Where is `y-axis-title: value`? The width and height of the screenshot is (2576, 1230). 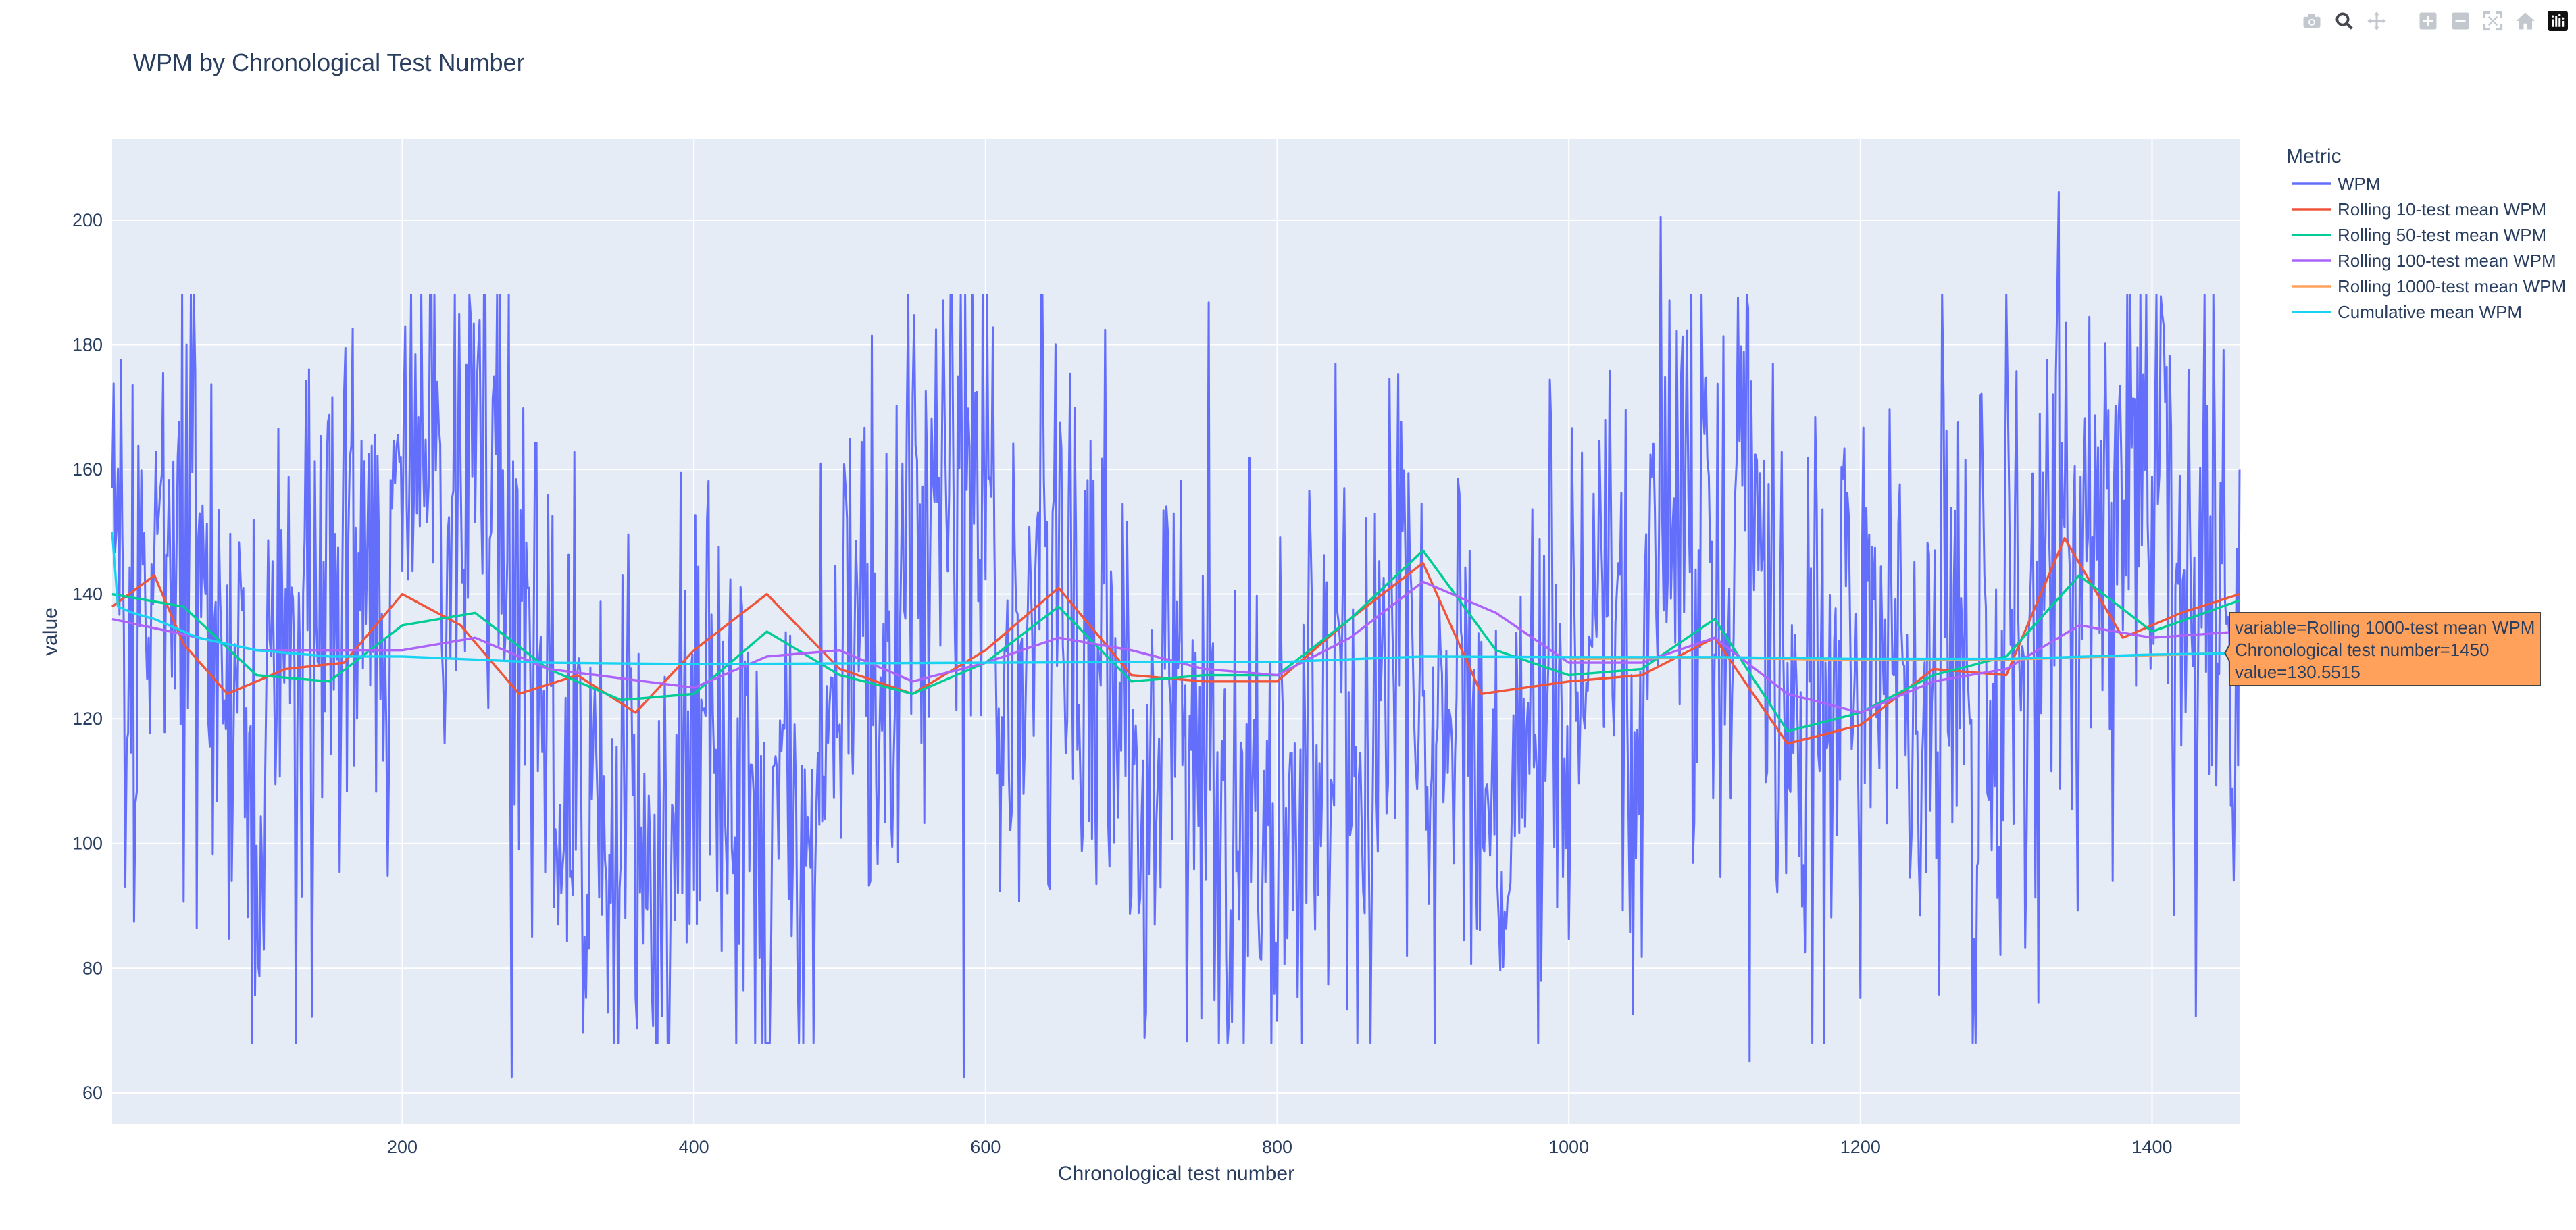 y-axis-title: value is located at coordinates (50, 631).